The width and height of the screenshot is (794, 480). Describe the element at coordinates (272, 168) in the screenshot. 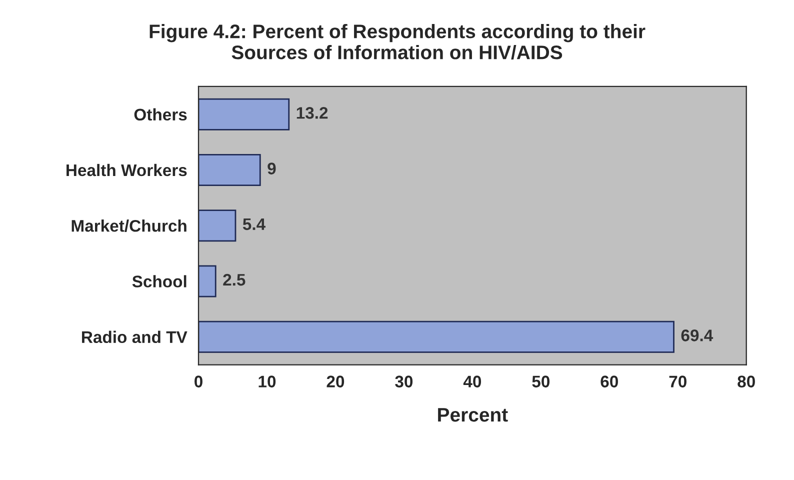

I see `data-label: 9` at that location.